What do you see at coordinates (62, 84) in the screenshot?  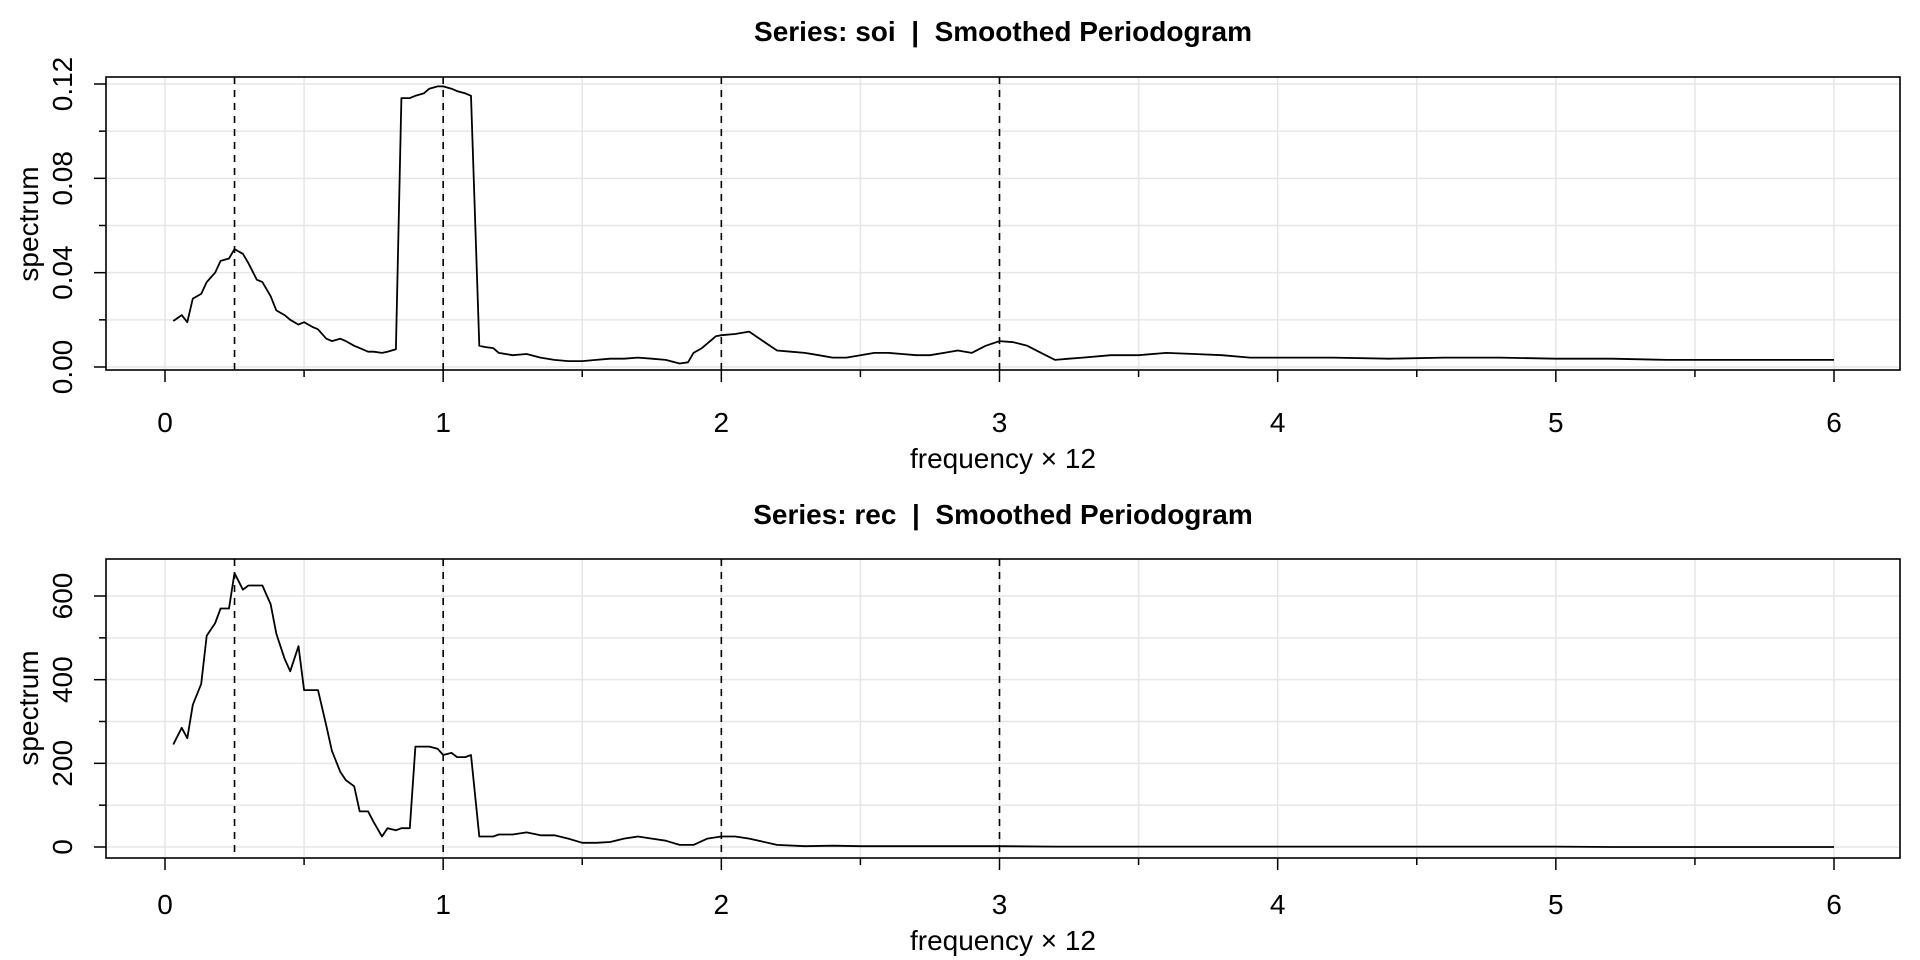 I see `y-tick-label: 0.12` at bounding box center [62, 84].